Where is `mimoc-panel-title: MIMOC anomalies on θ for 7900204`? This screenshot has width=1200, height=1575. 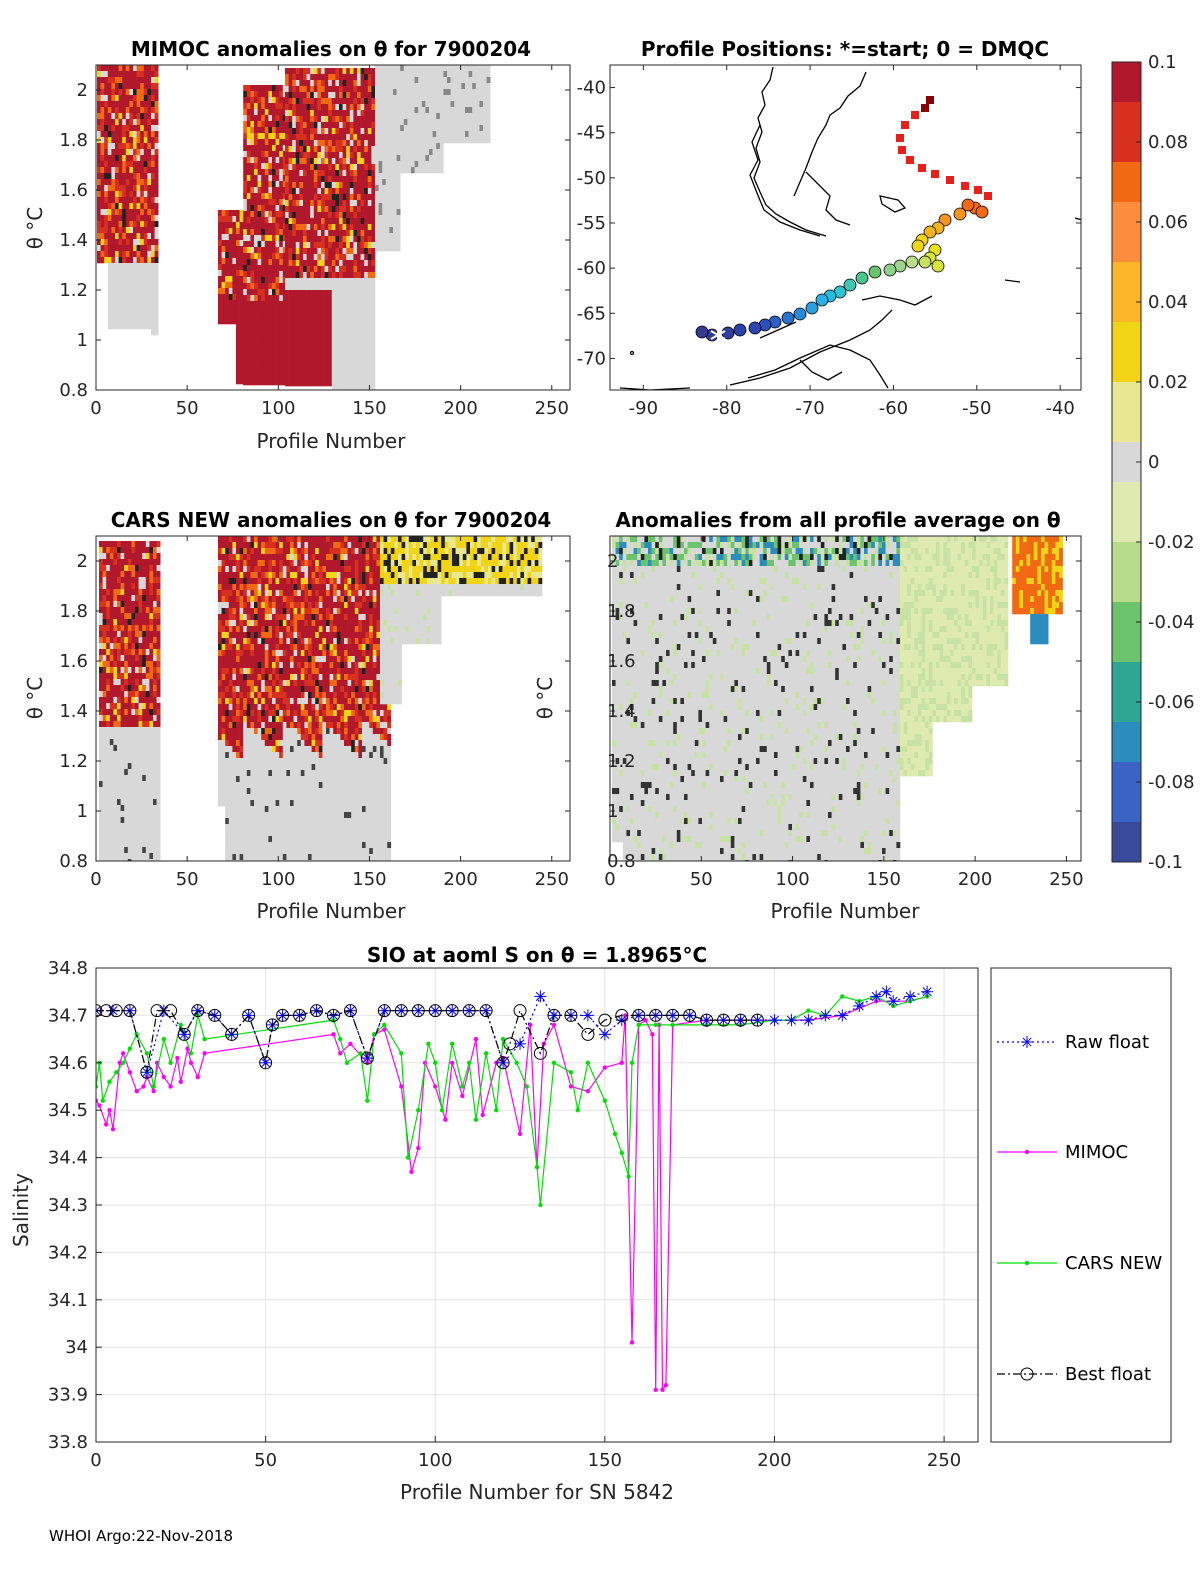
mimoc-panel-title: MIMOC anomalies on θ for 7900204 is located at coordinates (331, 49).